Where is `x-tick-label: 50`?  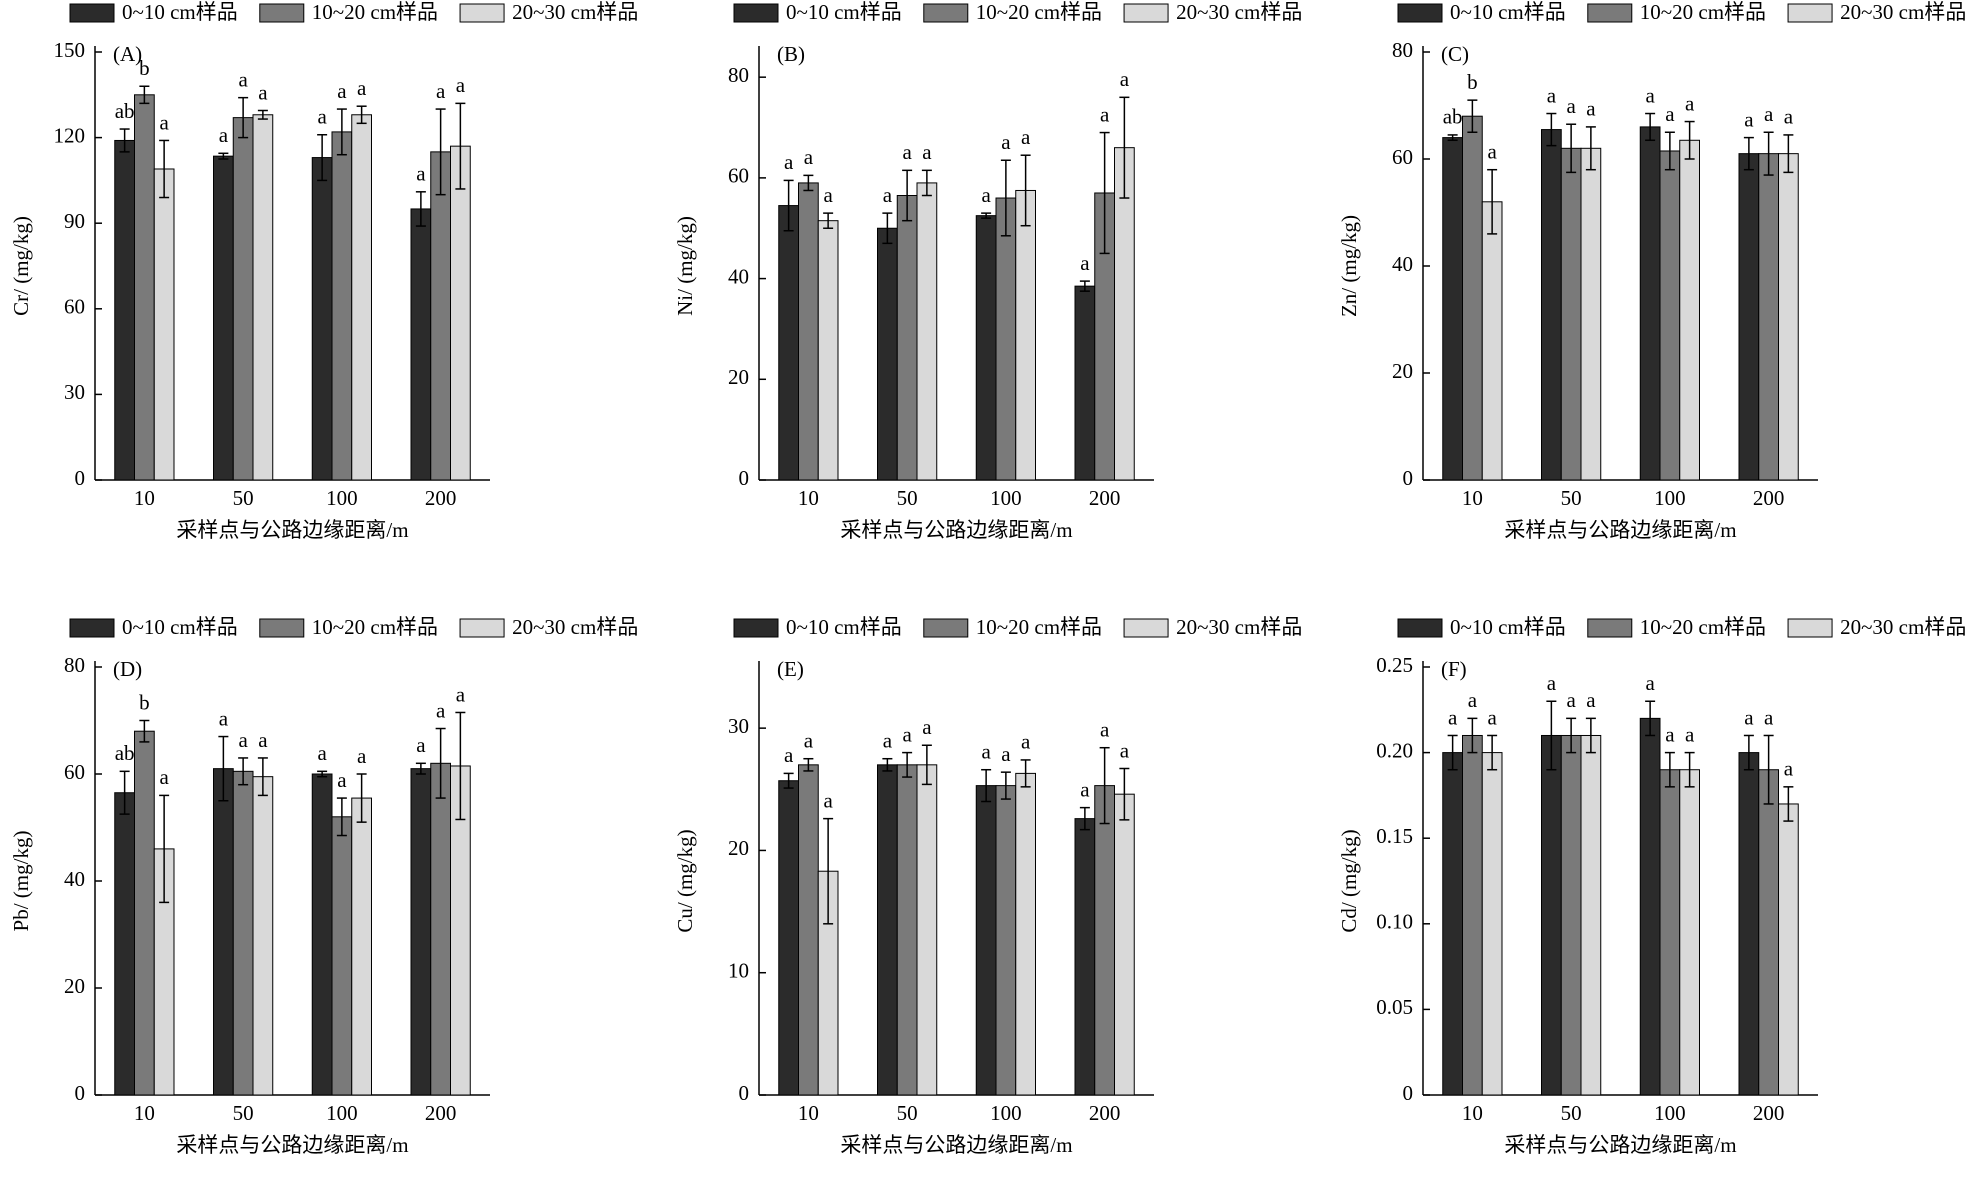 x-tick-label: 50 is located at coordinates (243, 1113).